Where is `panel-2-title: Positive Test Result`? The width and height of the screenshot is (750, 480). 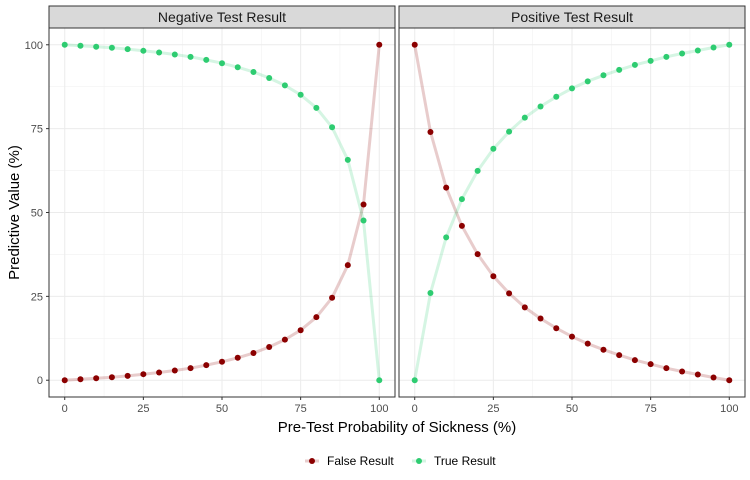
panel-2-title: Positive Test Result is located at coordinates (572, 17).